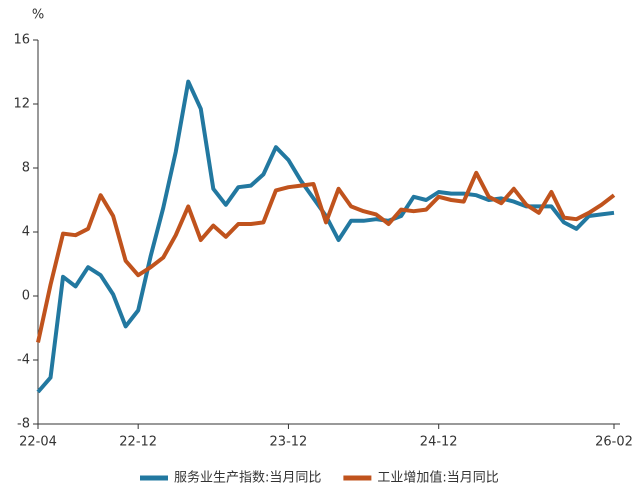 Image resolution: width=639 pixels, height=492 pixels. Describe the element at coordinates (23, 424) in the screenshot. I see `y-tick-label: -8` at that location.